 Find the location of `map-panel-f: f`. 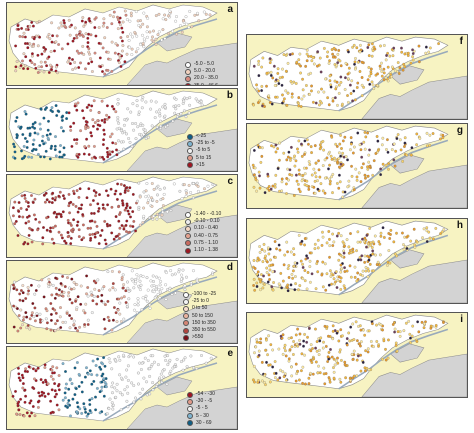

map-panel-f: f is located at coordinates (357, 77).